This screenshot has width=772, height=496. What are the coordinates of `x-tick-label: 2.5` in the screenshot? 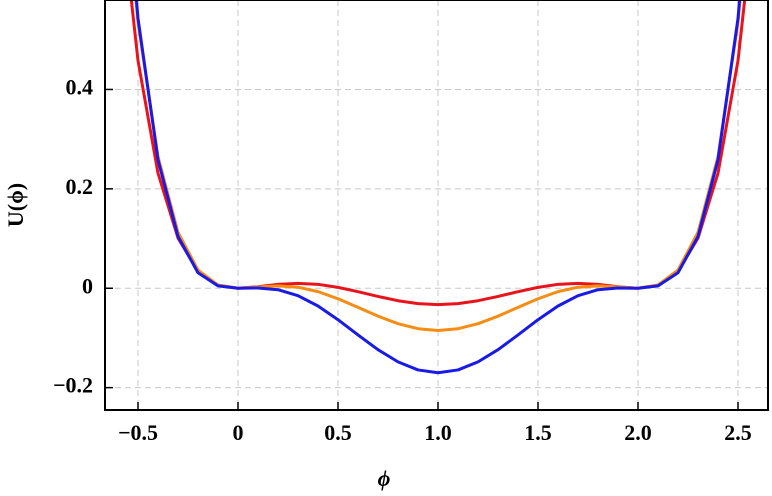 It's located at (738, 432).